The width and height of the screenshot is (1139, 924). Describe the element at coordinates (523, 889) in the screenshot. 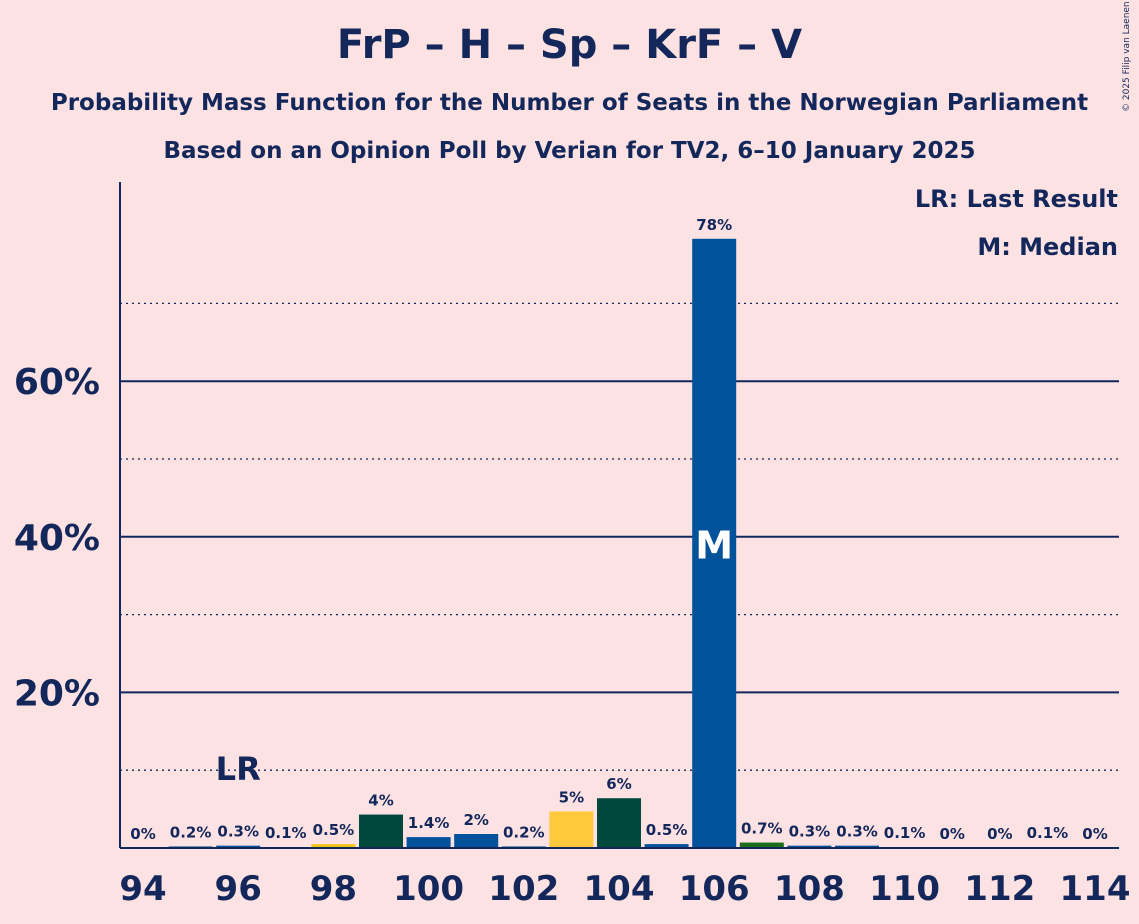

I see `x-tick-label: 102` at that location.